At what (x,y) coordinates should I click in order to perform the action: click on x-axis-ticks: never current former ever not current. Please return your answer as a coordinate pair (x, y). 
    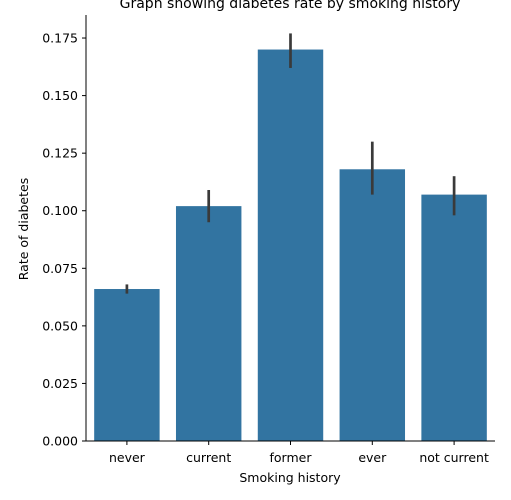
    Looking at the image, I should click on (299, 453).